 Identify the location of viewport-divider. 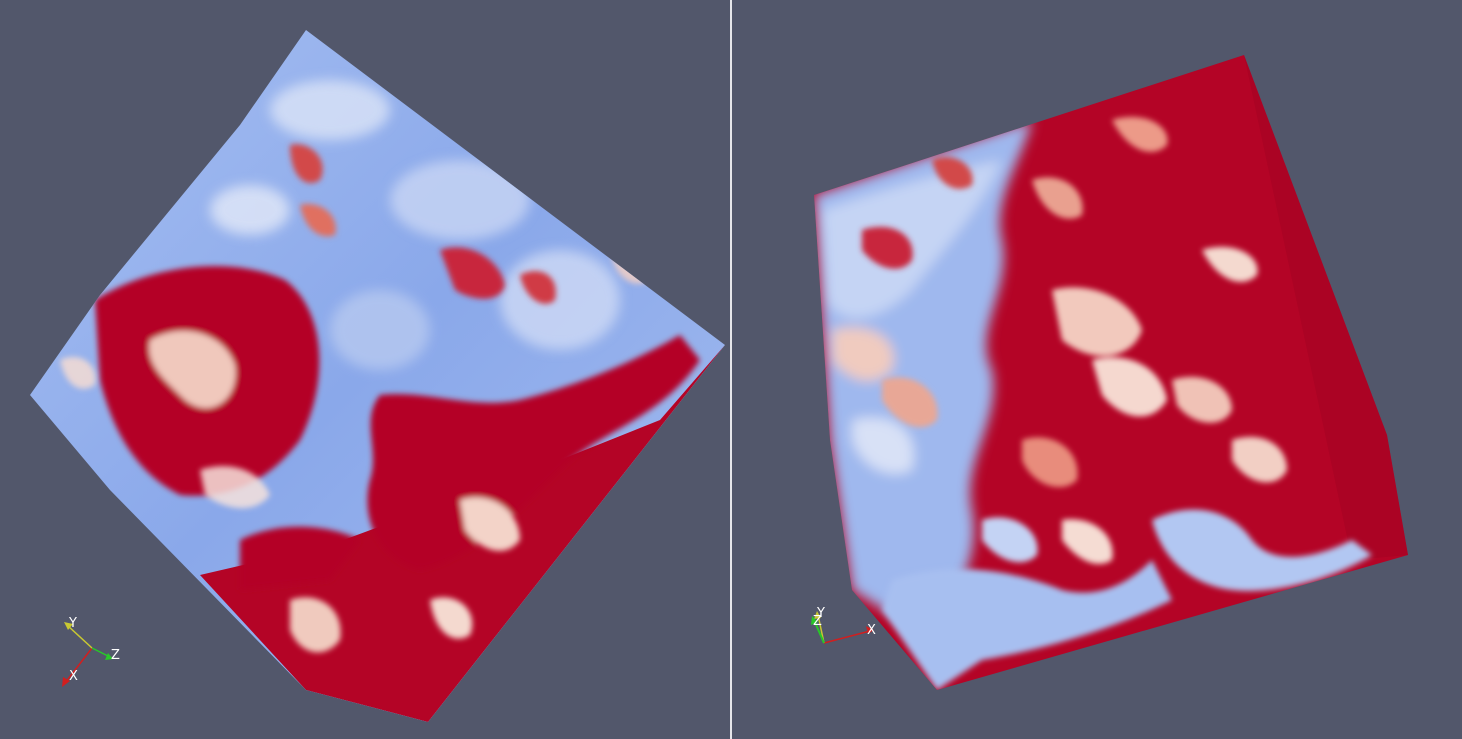
(731, 369).